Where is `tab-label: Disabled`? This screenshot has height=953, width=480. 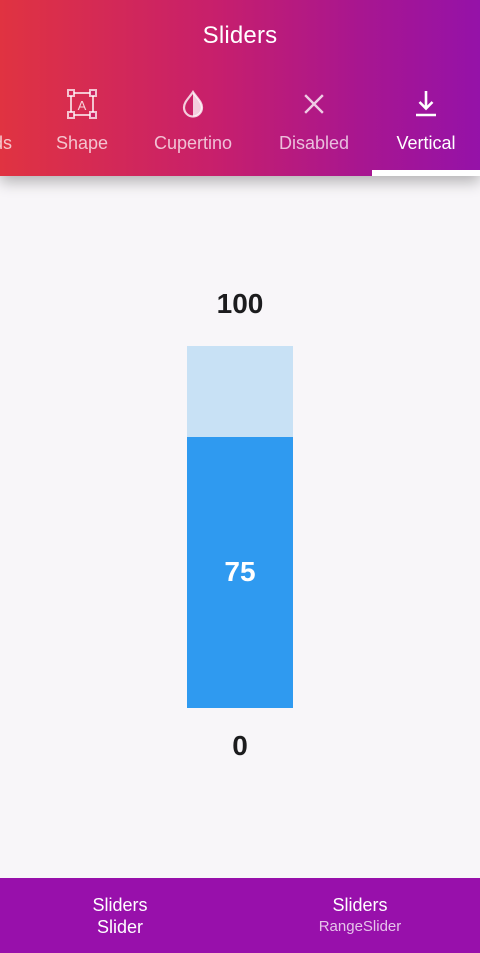 tab-label: Disabled is located at coordinates (314, 143).